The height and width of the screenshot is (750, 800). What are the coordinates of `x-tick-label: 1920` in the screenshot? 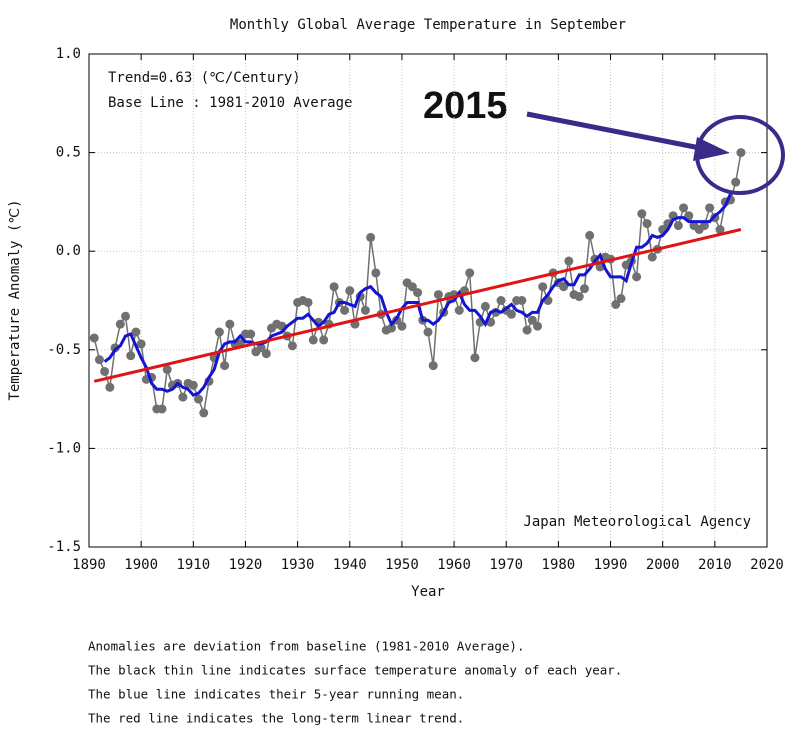 It's located at (246, 565).